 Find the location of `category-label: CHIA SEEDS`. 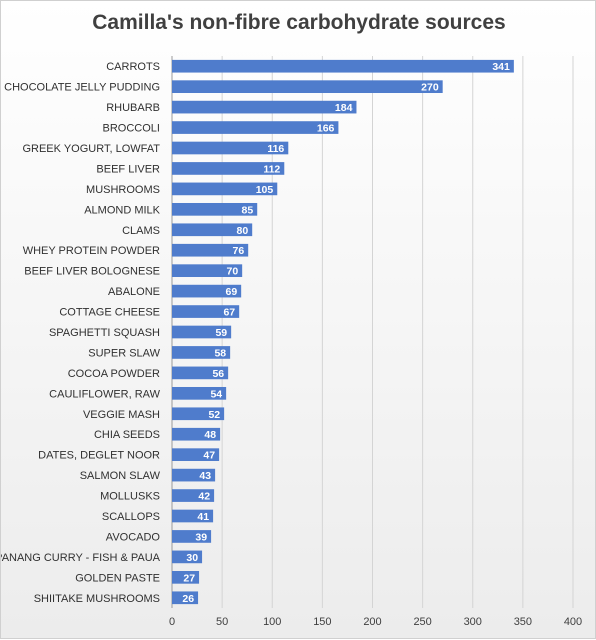

category-label: CHIA SEEDS is located at coordinates (127, 435).